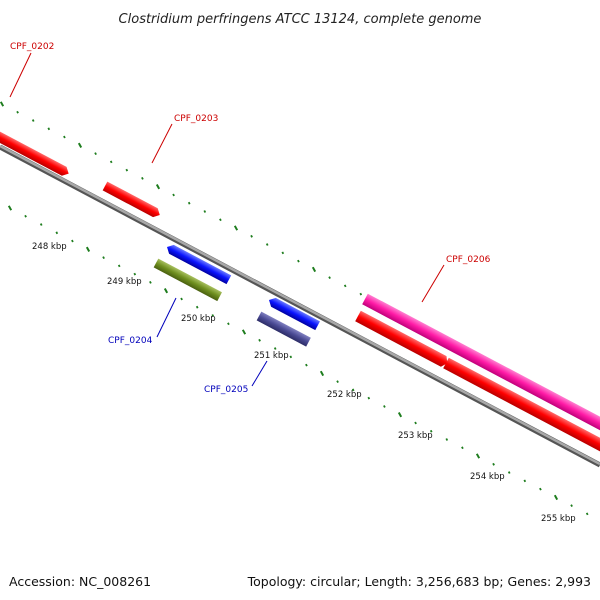  What do you see at coordinates (415, 436) in the screenshot?
I see `tick-label: 253 kbp` at bounding box center [415, 436].